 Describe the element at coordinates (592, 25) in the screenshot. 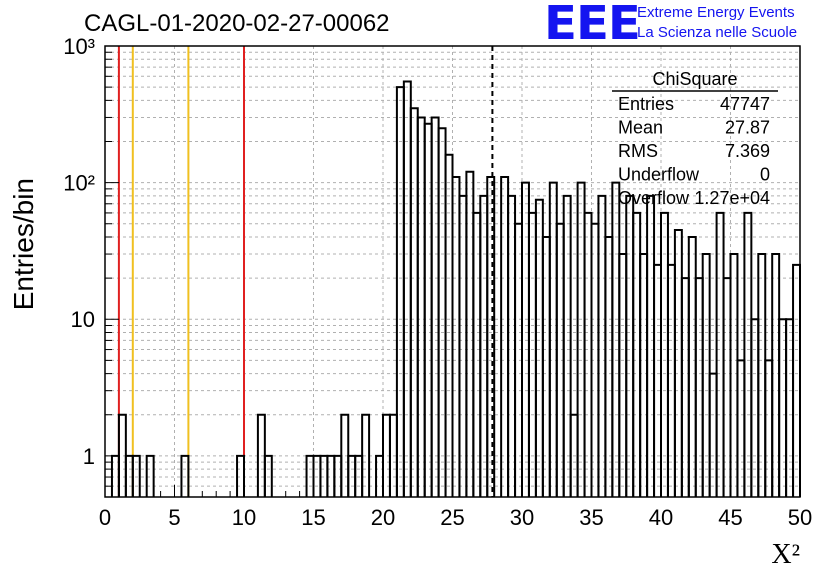

I see `eee-logo: EEE` at that location.